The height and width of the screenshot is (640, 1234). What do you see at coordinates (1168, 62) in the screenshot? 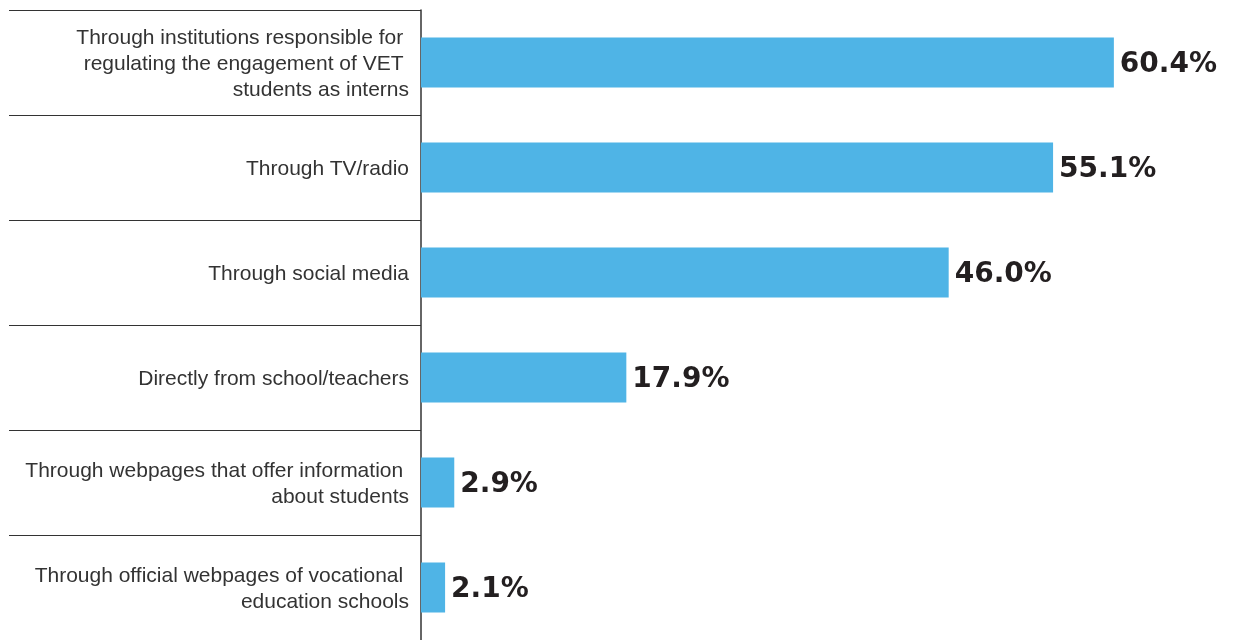
I see `data-label: 60.4%` at bounding box center [1168, 62].